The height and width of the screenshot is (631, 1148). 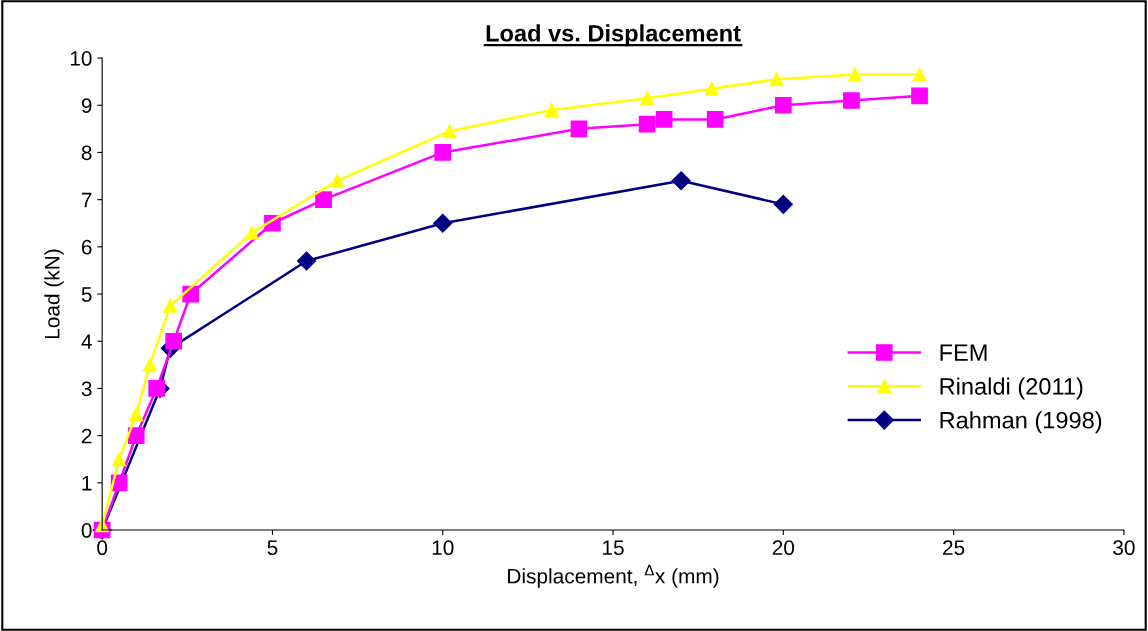 What do you see at coordinates (963, 352) in the screenshot?
I see `legend-label: FEM` at bounding box center [963, 352].